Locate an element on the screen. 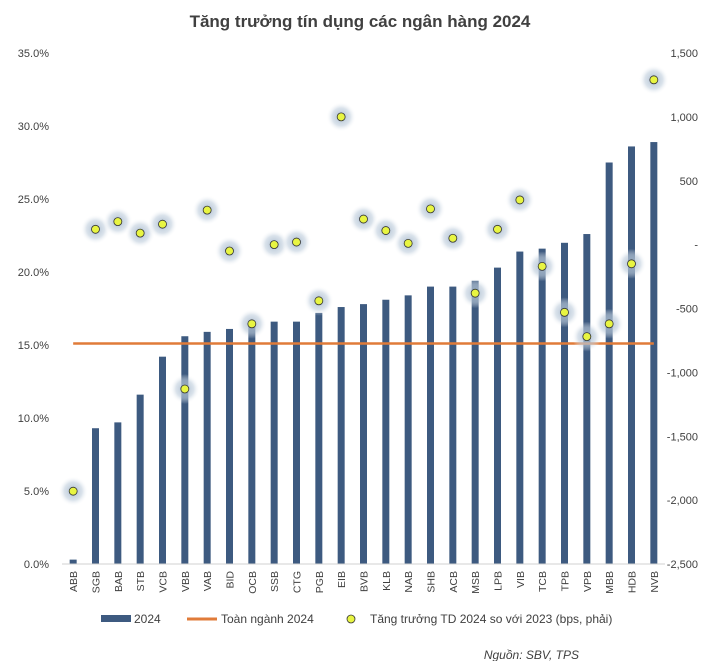 This screenshot has width=719, height=661. right-tick-label: 1,000 is located at coordinates (684, 118).